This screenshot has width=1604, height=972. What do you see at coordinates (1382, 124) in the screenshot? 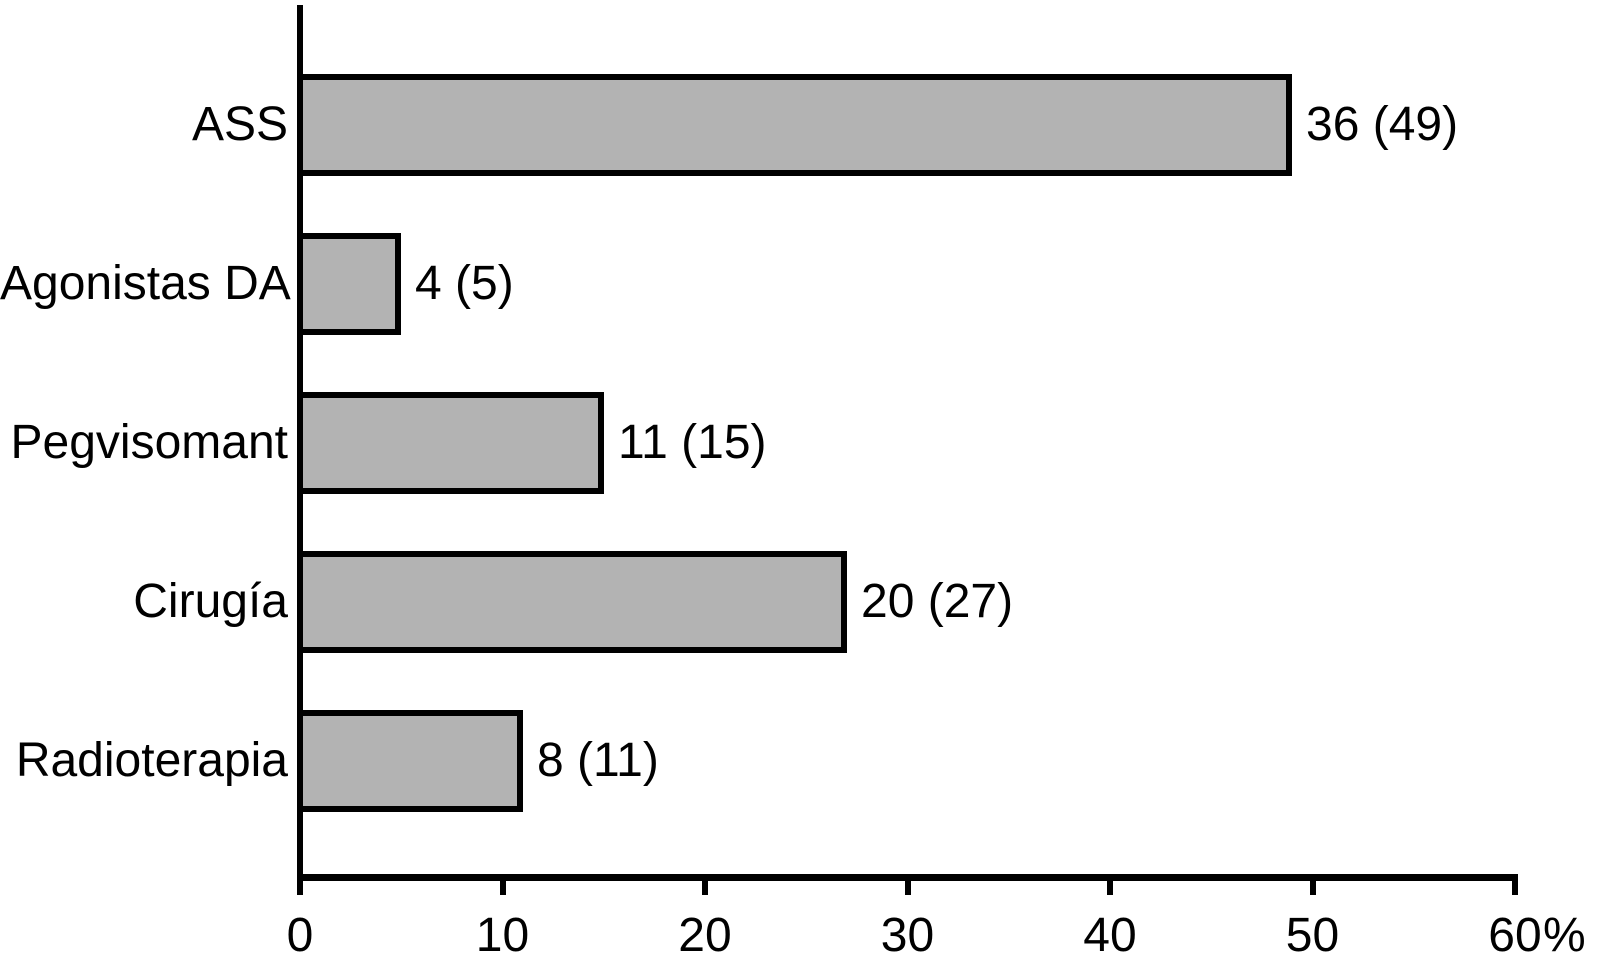
I see `bar-value-label: 36 (49)` at bounding box center [1382, 124].